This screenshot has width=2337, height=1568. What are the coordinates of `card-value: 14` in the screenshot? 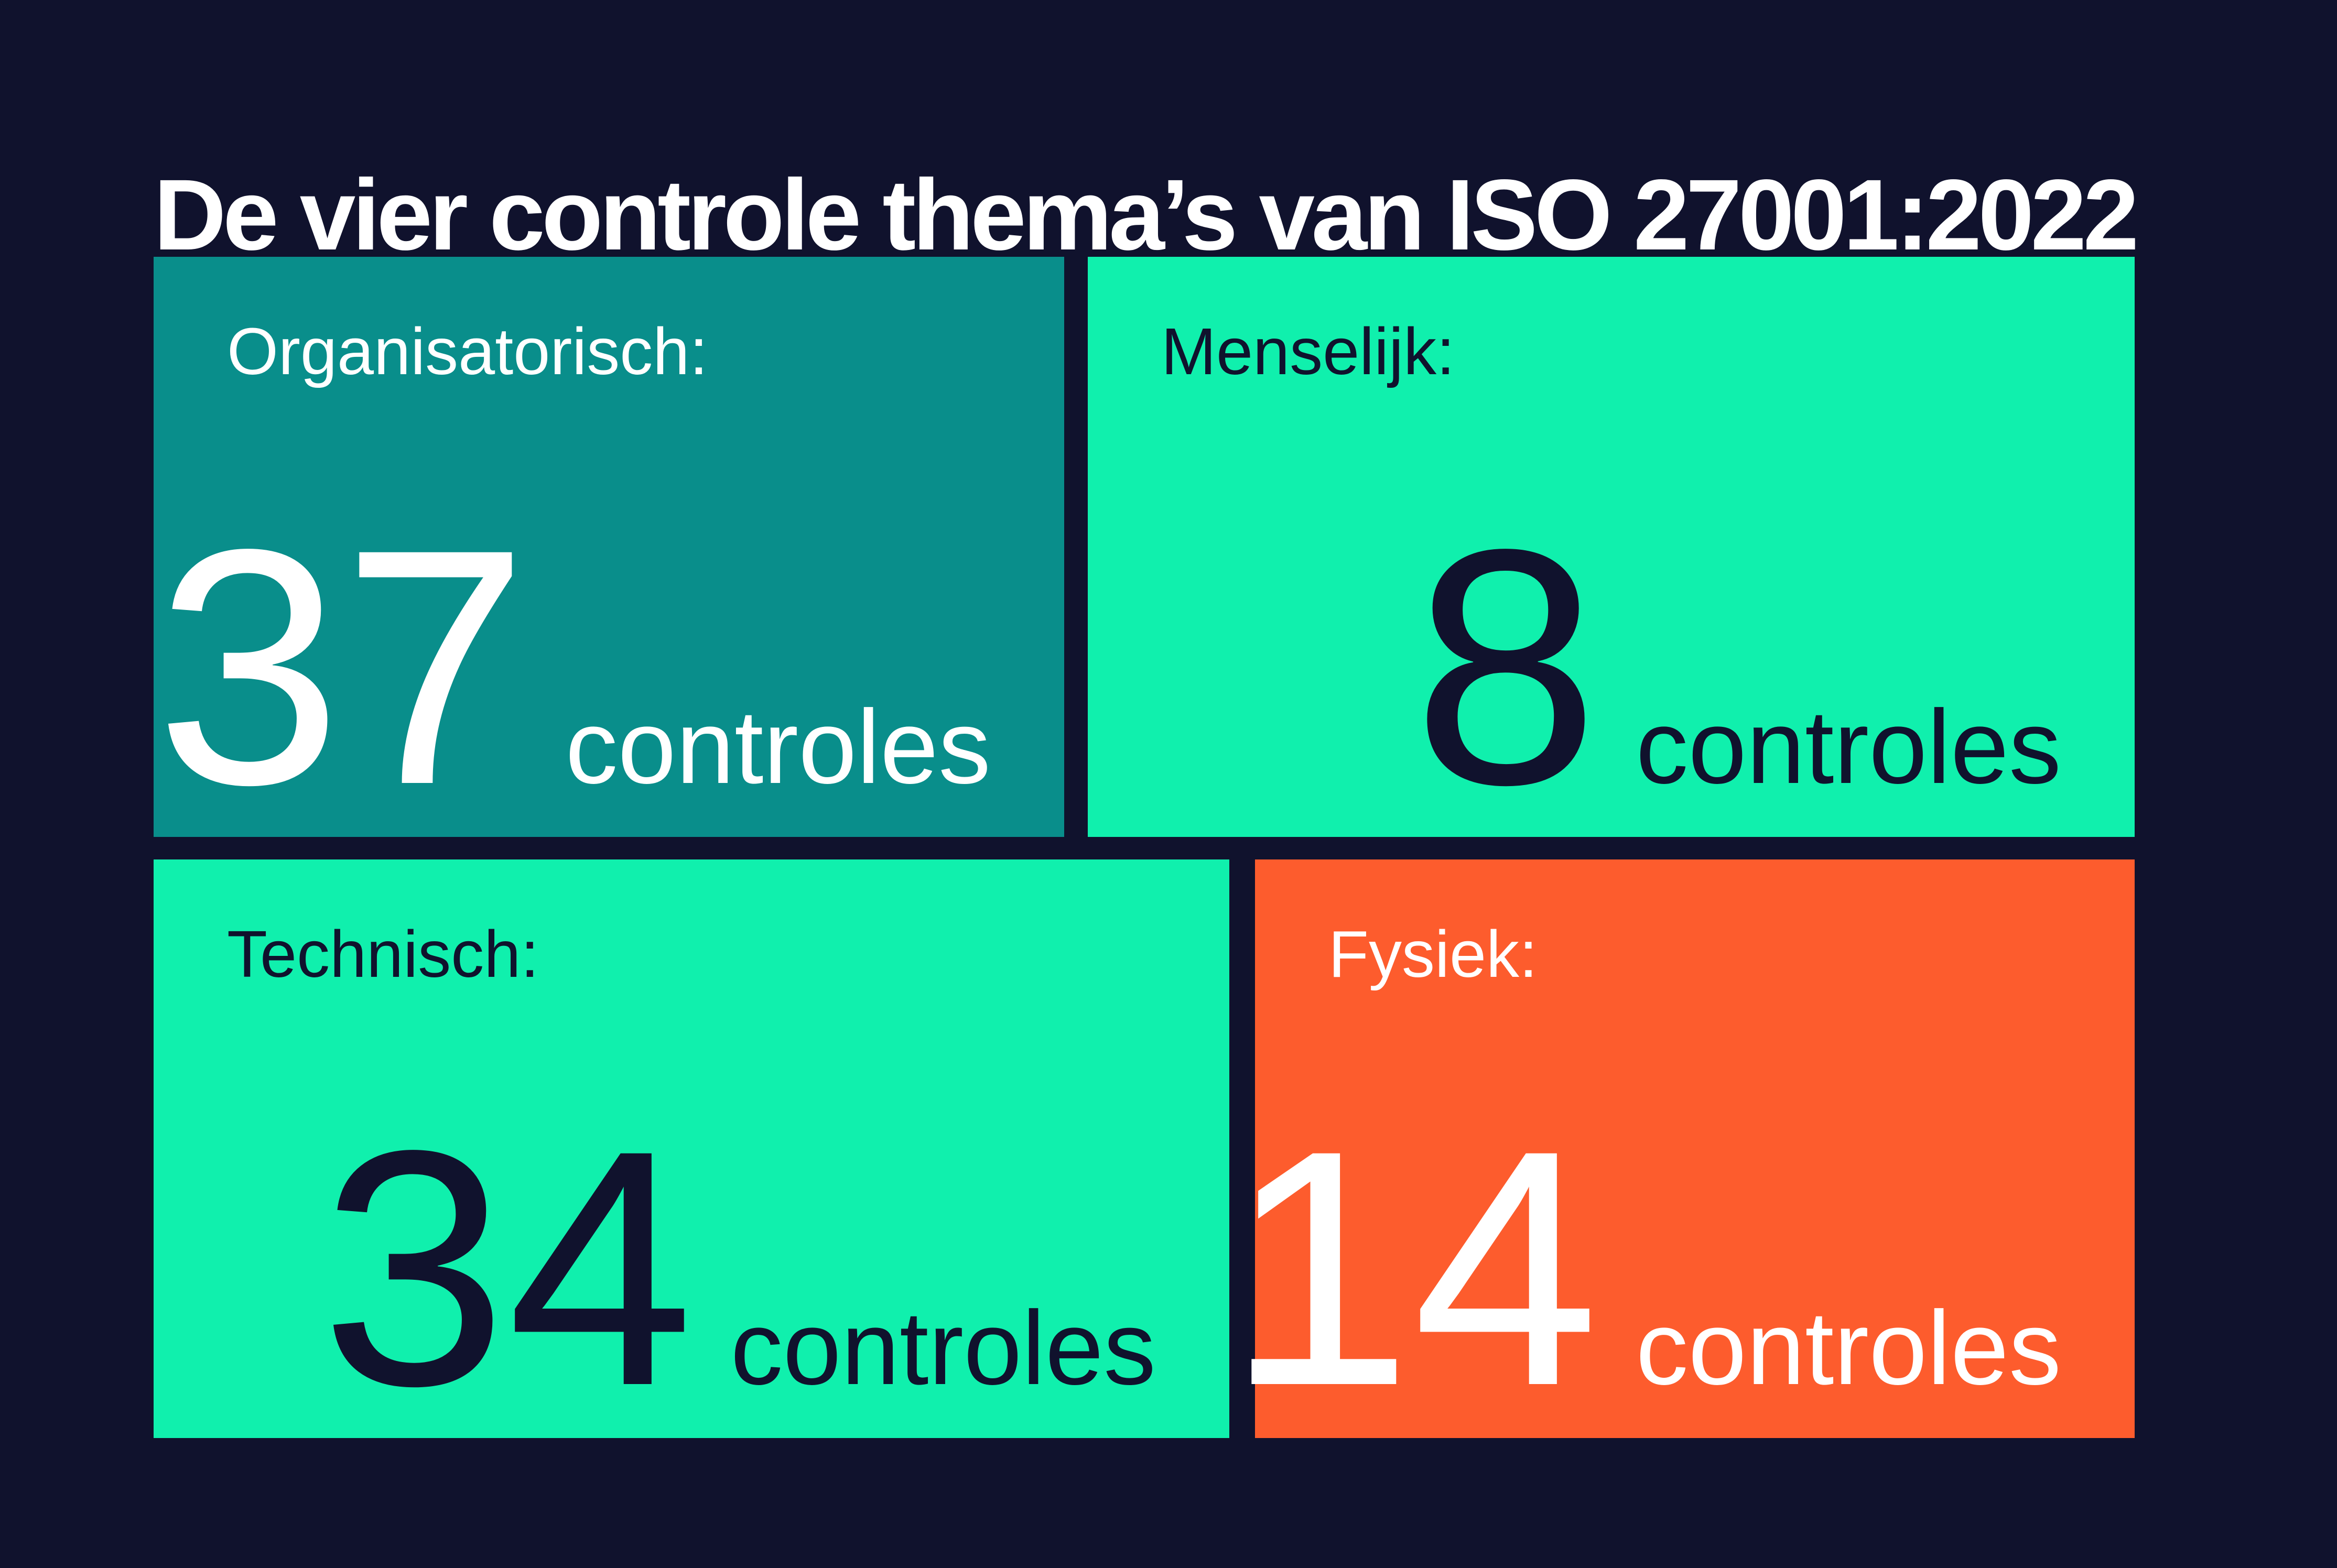 It's located at (1412, 1268).